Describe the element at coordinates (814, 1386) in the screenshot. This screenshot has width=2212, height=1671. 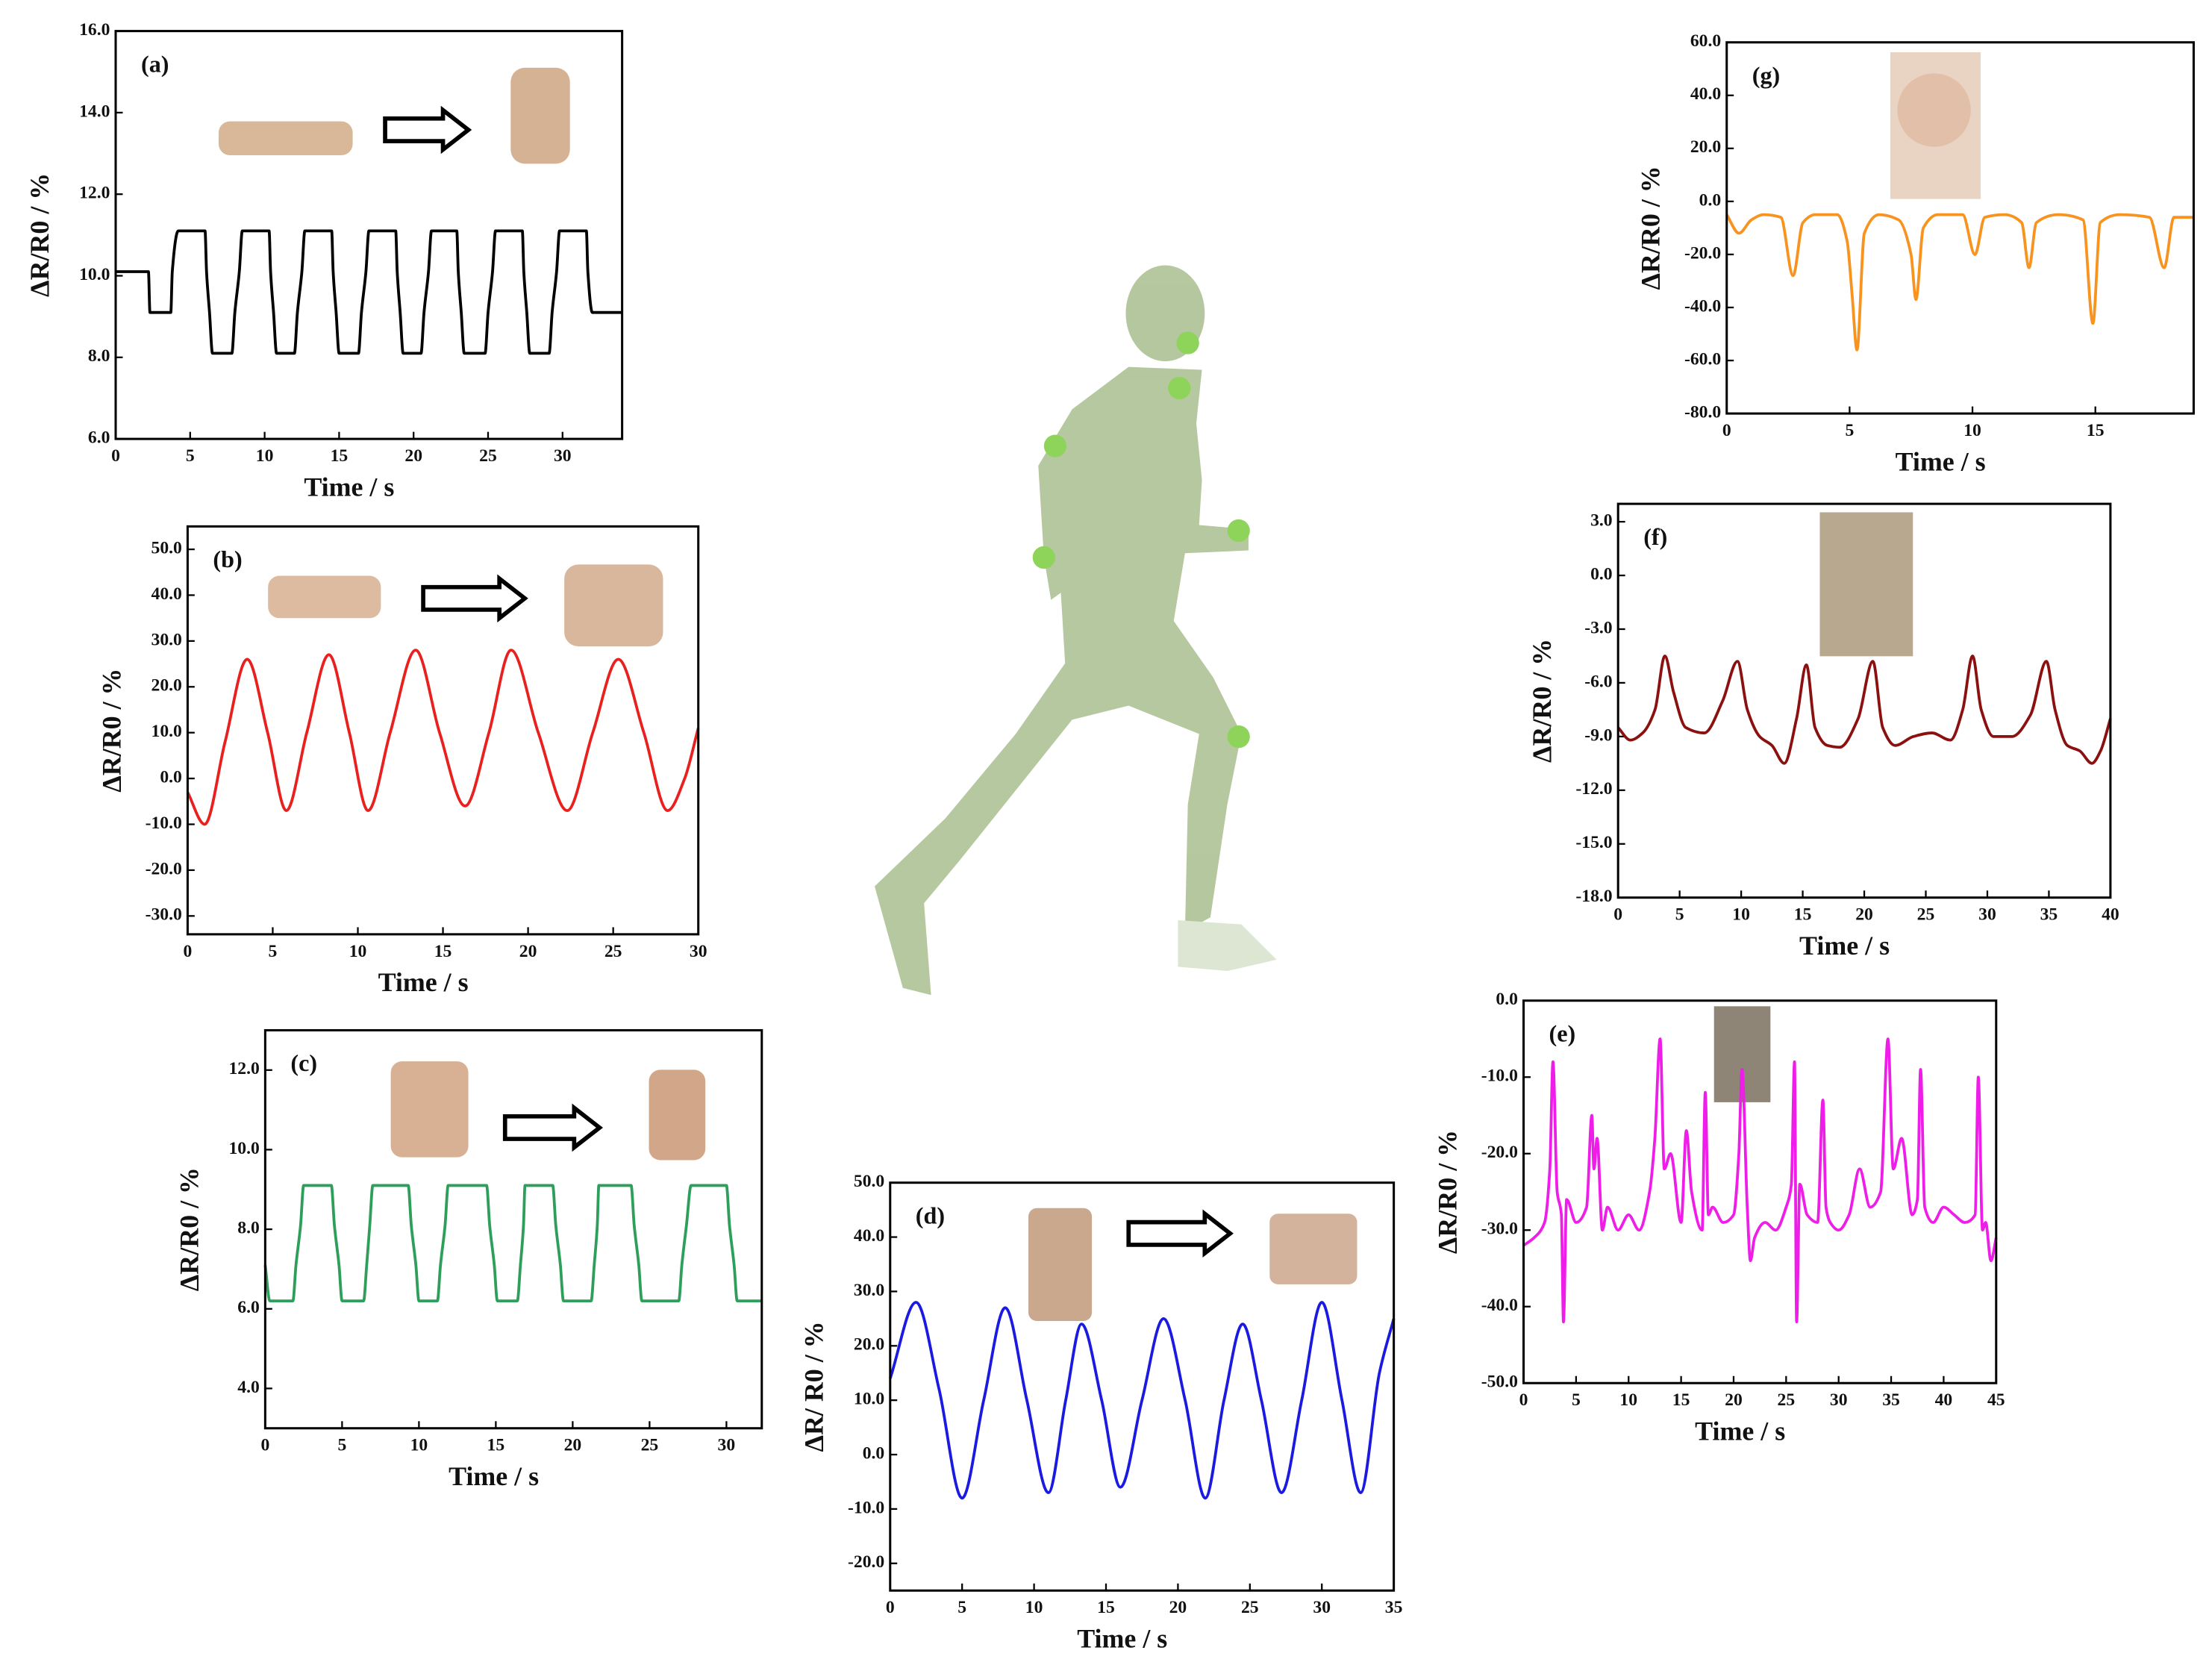
I see `y-axis-title: ΔR/ R0 / %` at that location.